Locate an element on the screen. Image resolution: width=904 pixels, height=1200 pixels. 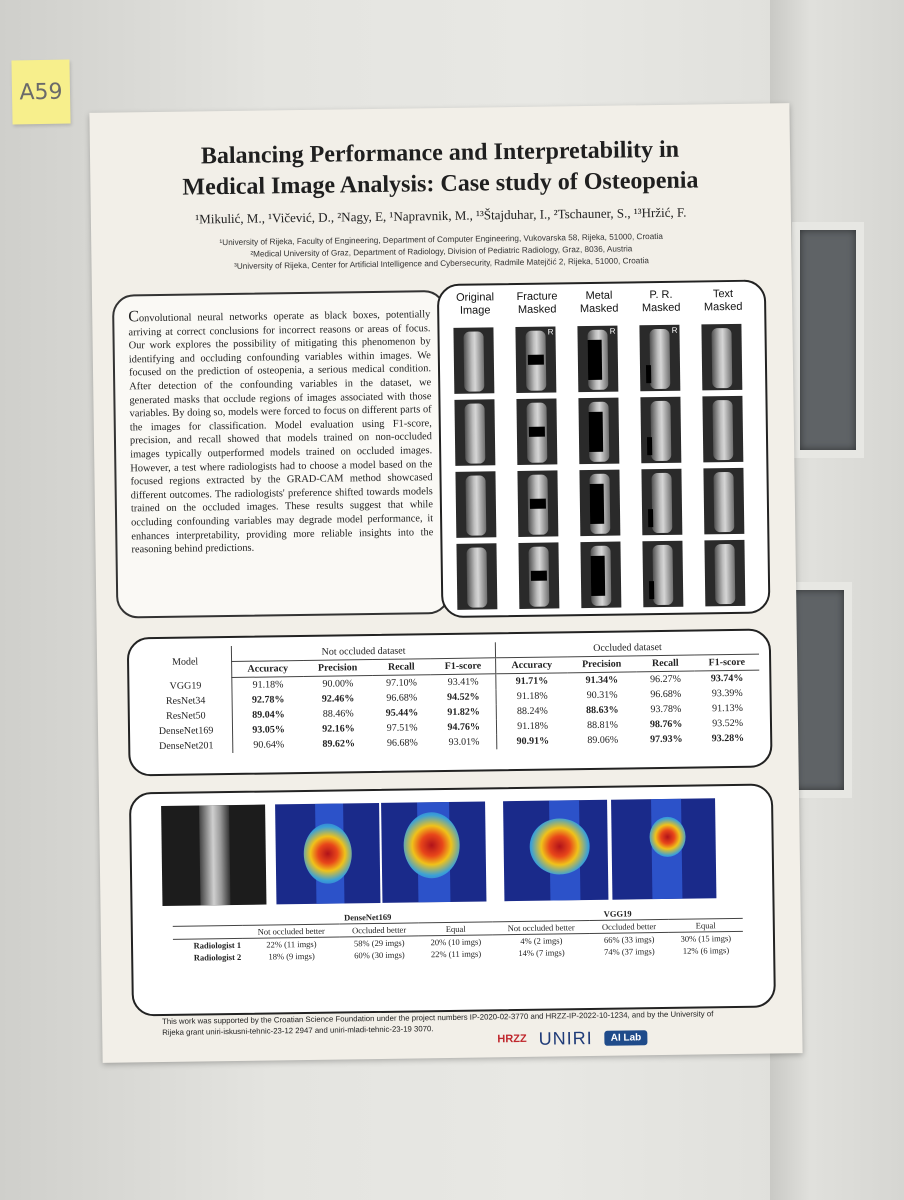
metric-value: 93.39% is located at coordinates (727, 693).